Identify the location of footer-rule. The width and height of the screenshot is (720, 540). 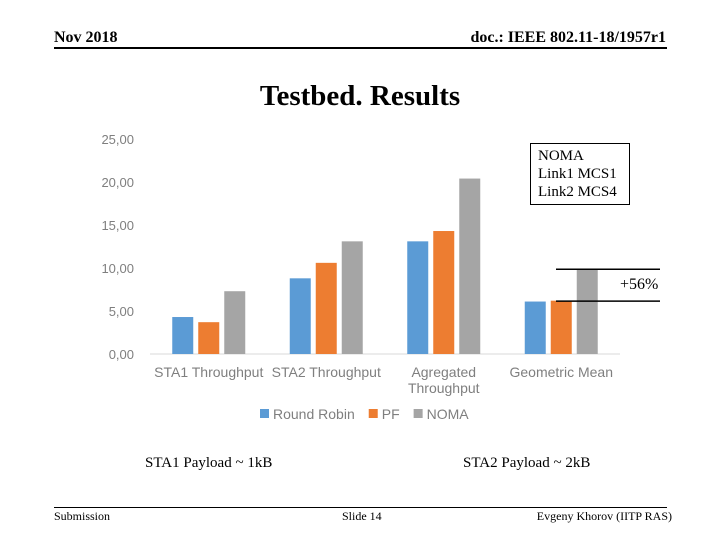
(360, 507).